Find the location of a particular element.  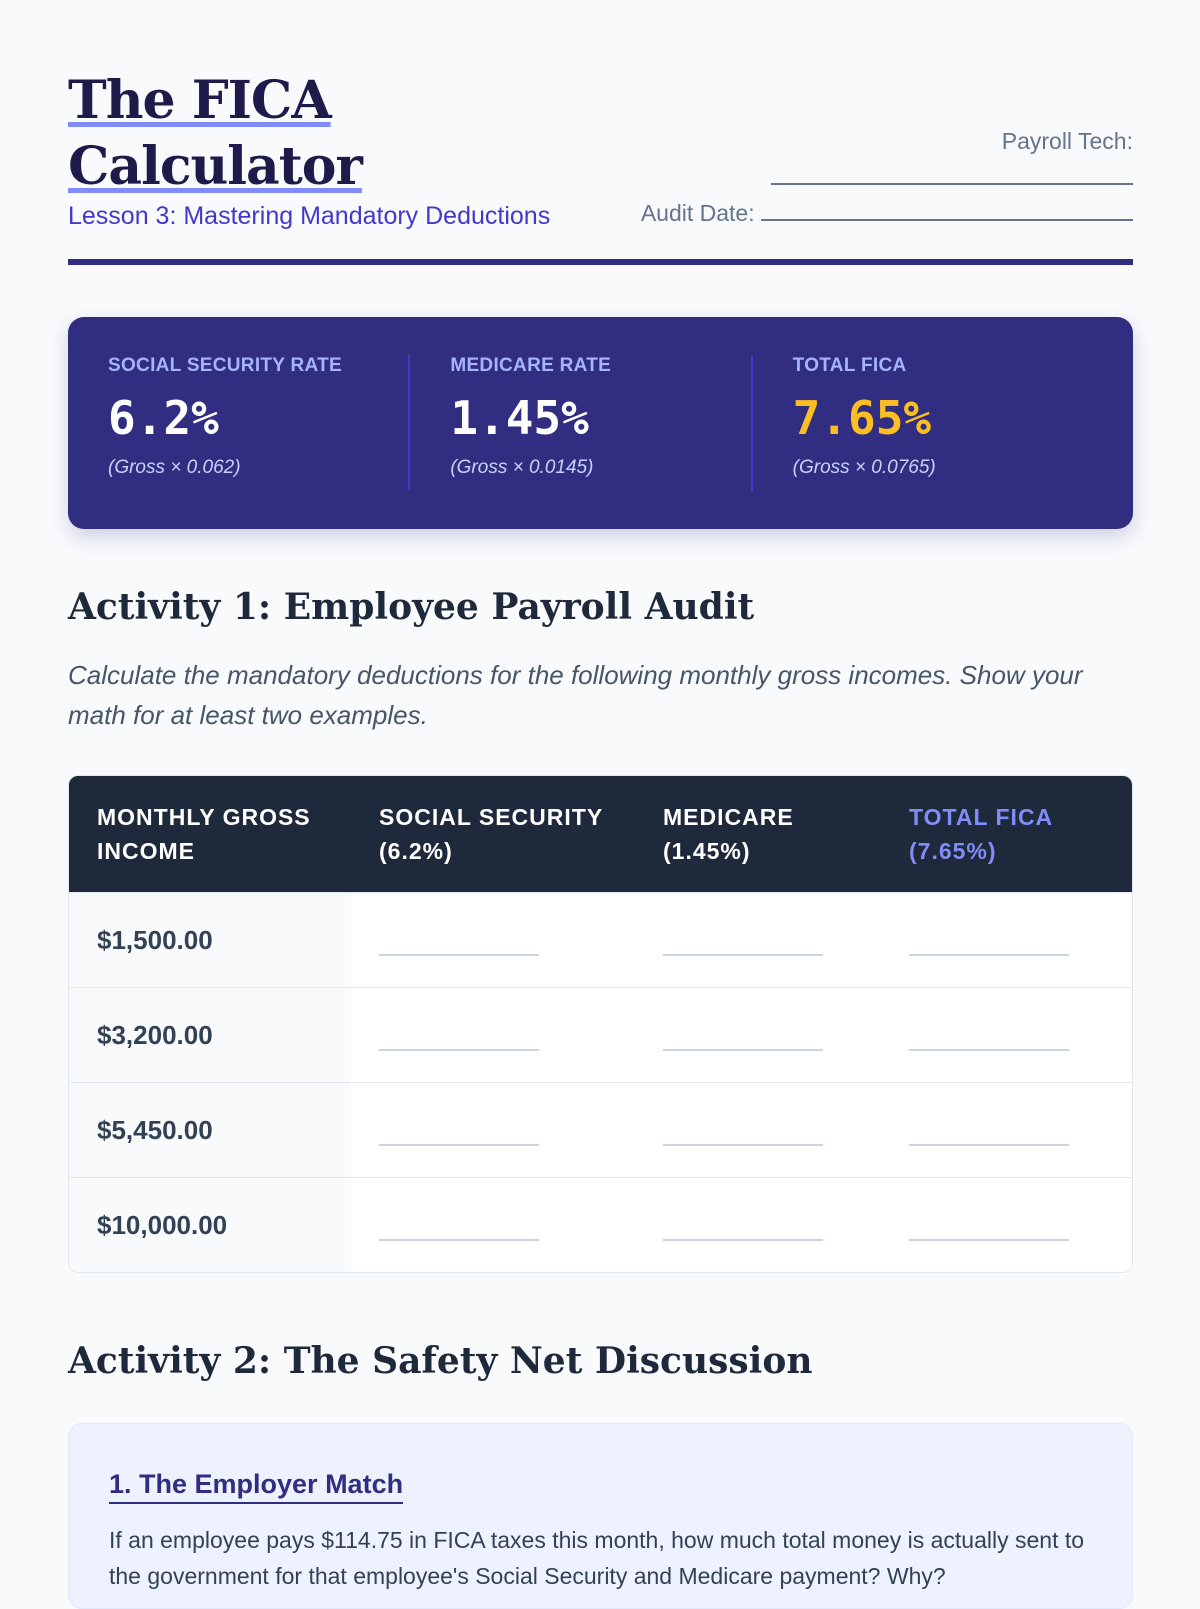

question-title: 1. The Employer Match is located at coordinates (256, 1486).